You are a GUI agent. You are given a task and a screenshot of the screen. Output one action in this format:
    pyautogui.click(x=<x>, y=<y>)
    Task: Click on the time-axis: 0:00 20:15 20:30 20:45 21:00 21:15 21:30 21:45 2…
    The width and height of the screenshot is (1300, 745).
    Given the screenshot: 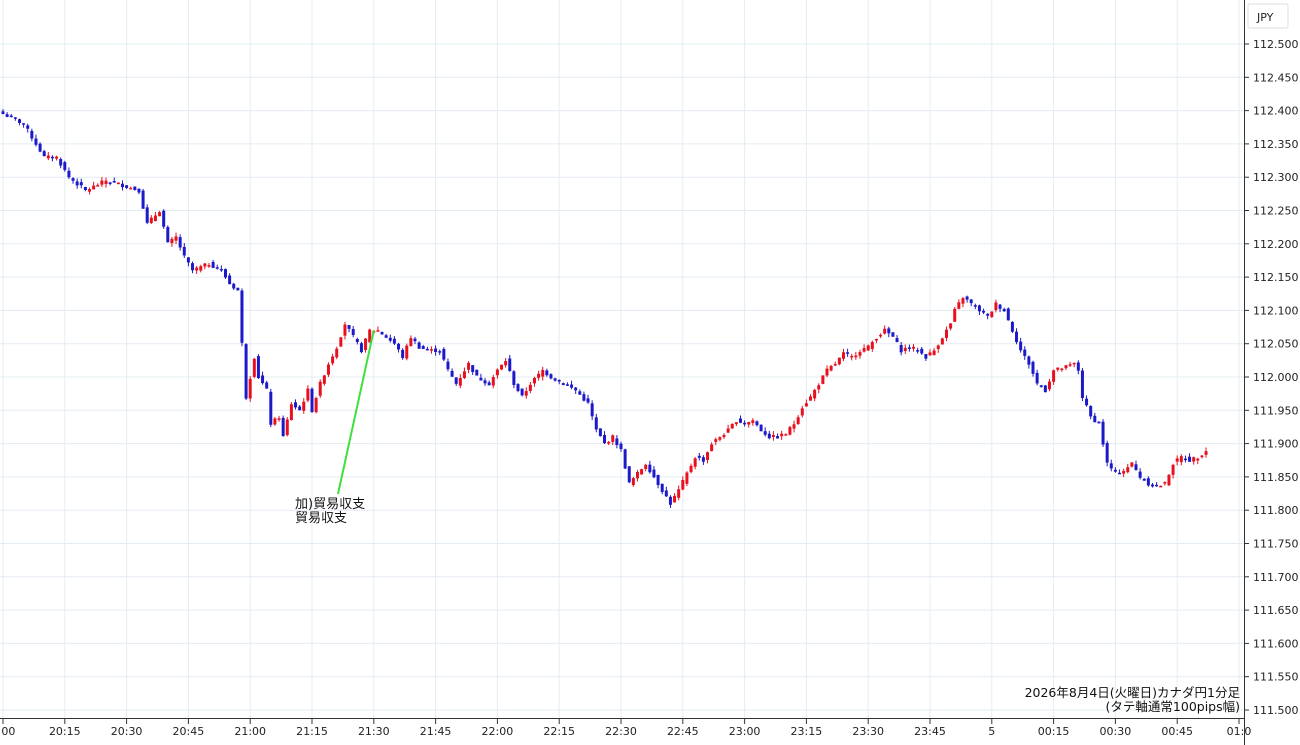 What is the action you would take?
    pyautogui.click(x=625, y=728)
    